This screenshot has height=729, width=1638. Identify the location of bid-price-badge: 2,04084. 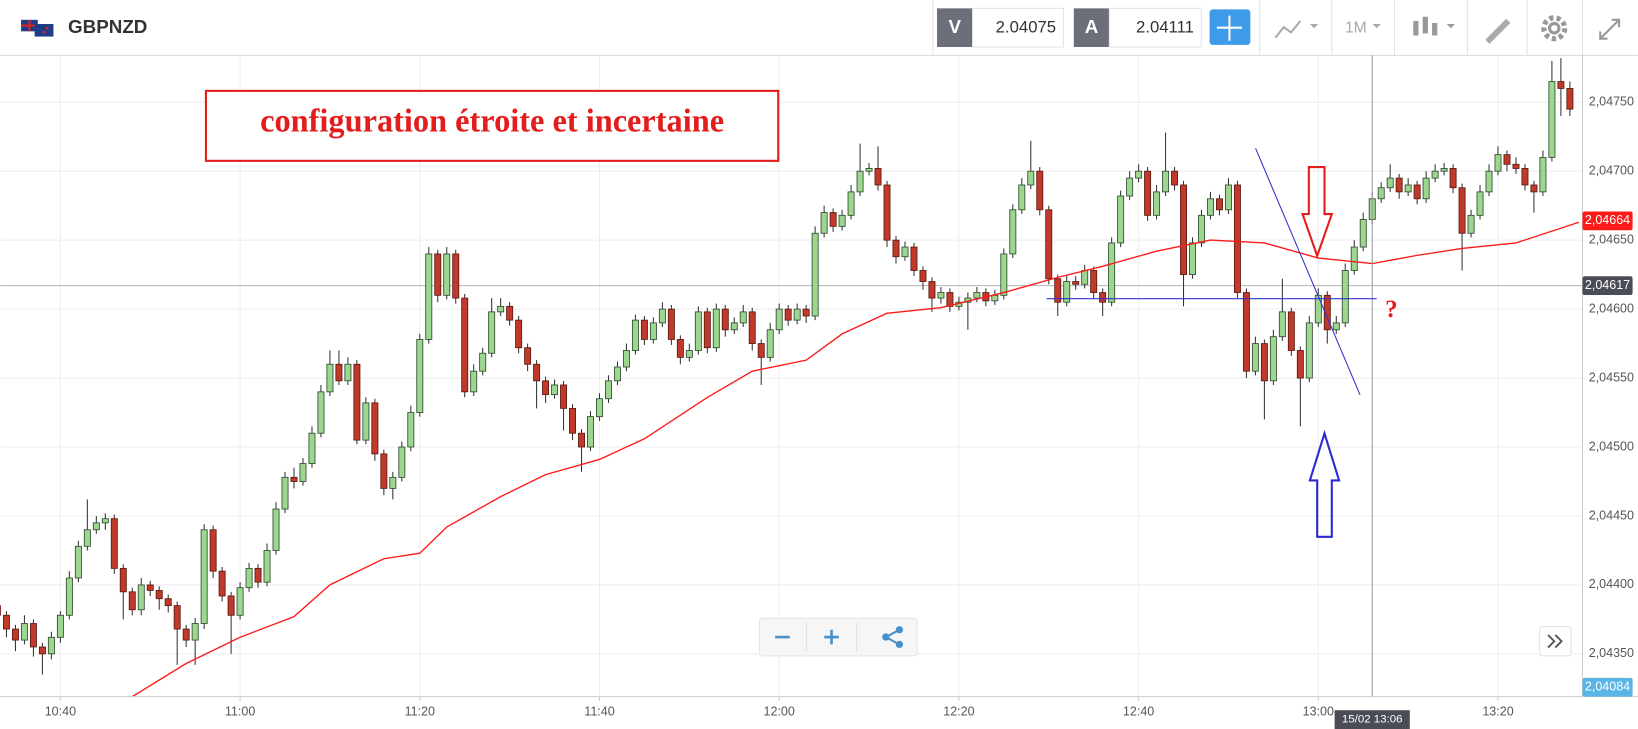
(1607, 687).